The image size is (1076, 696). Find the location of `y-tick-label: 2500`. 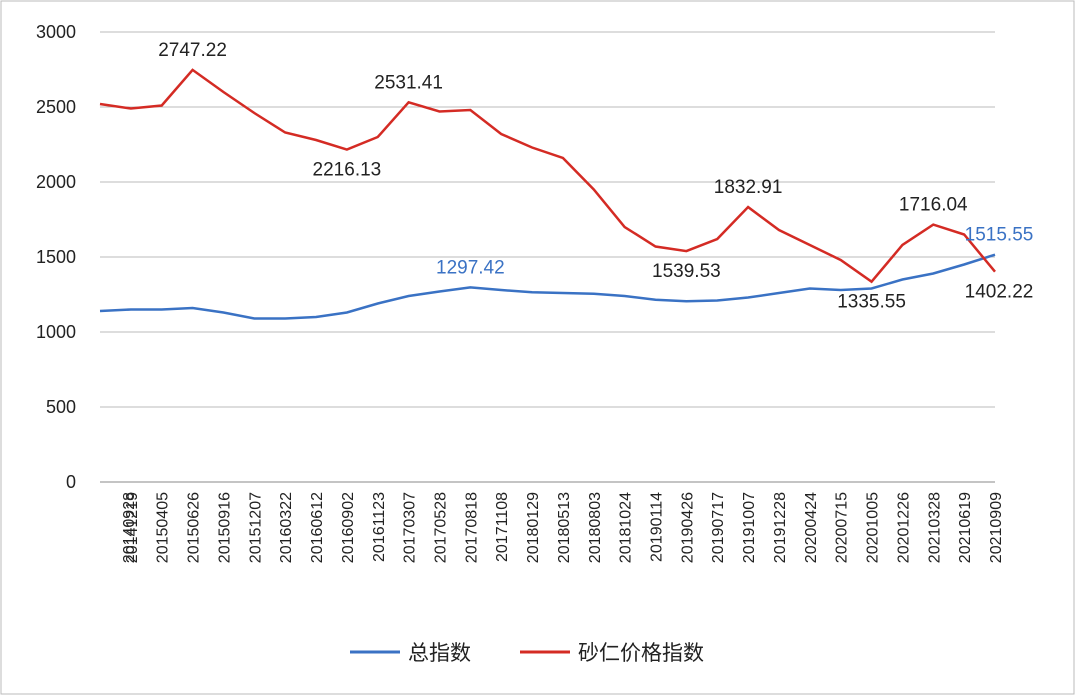

y-tick-label: 2500 is located at coordinates (56, 107).